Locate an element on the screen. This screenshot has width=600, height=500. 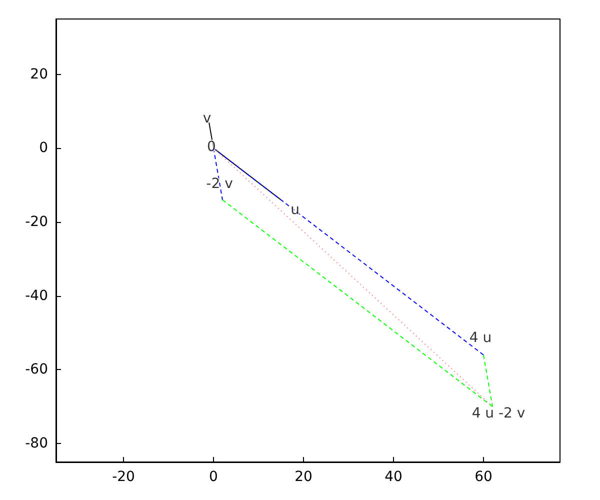
y-tick-label: -60 is located at coordinates (36, 370).